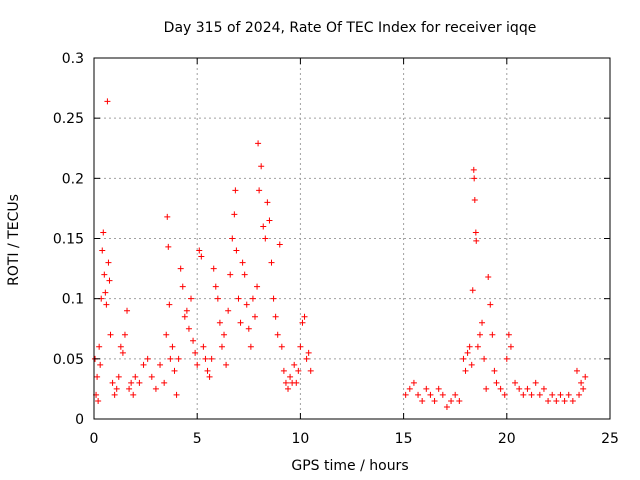 This screenshot has width=640, height=480. What do you see at coordinates (73, 59) in the screenshot?
I see `y-tick-label: 0.3` at bounding box center [73, 59].